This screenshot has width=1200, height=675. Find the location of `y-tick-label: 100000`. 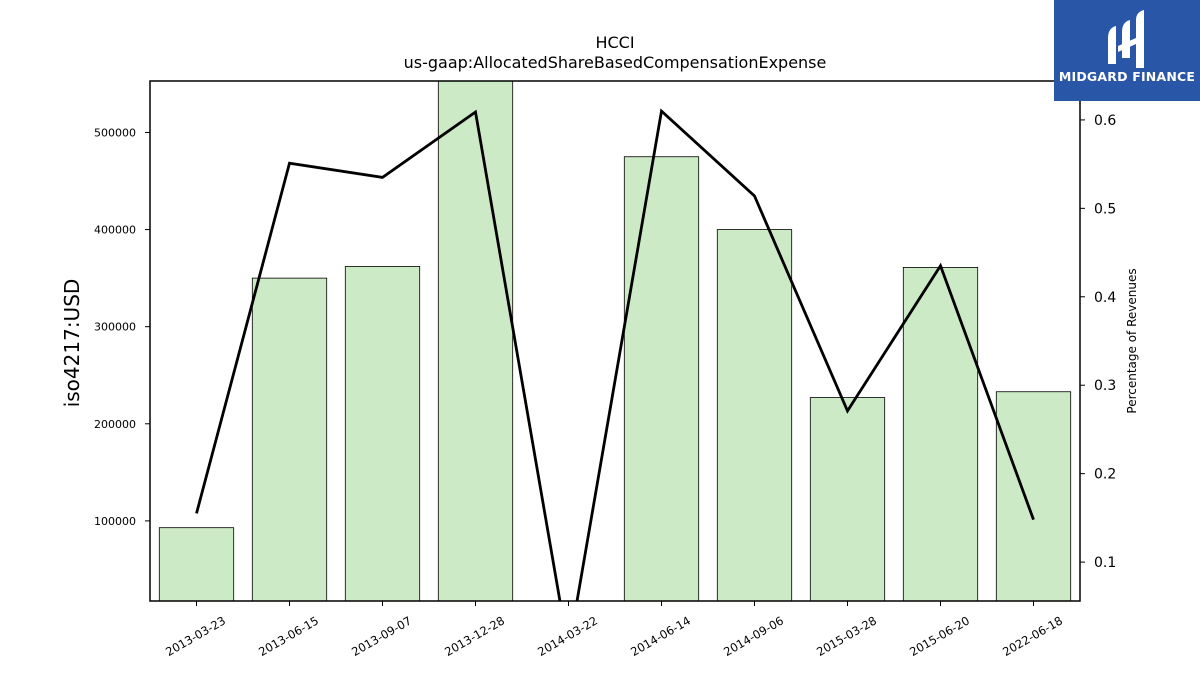

y-tick-label: 100000 is located at coordinates (115, 521).